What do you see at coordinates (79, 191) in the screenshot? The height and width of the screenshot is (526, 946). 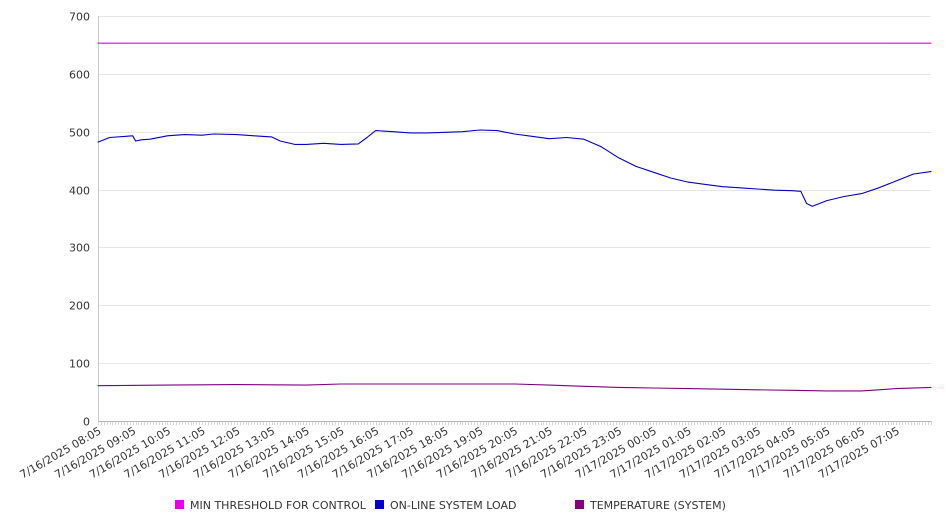 I see `y-tick-label: 400` at bounding box center [79, 191].